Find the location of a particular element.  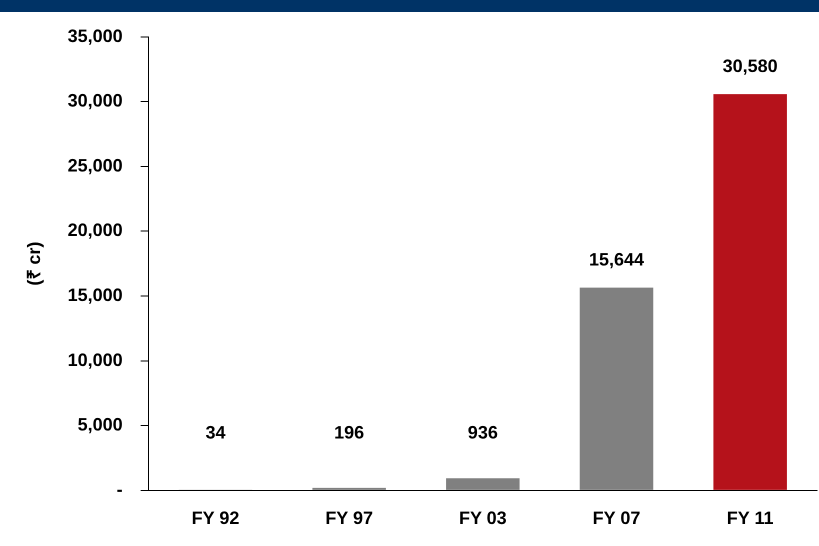

data-label: 196 is located at coordinates (349, 432).